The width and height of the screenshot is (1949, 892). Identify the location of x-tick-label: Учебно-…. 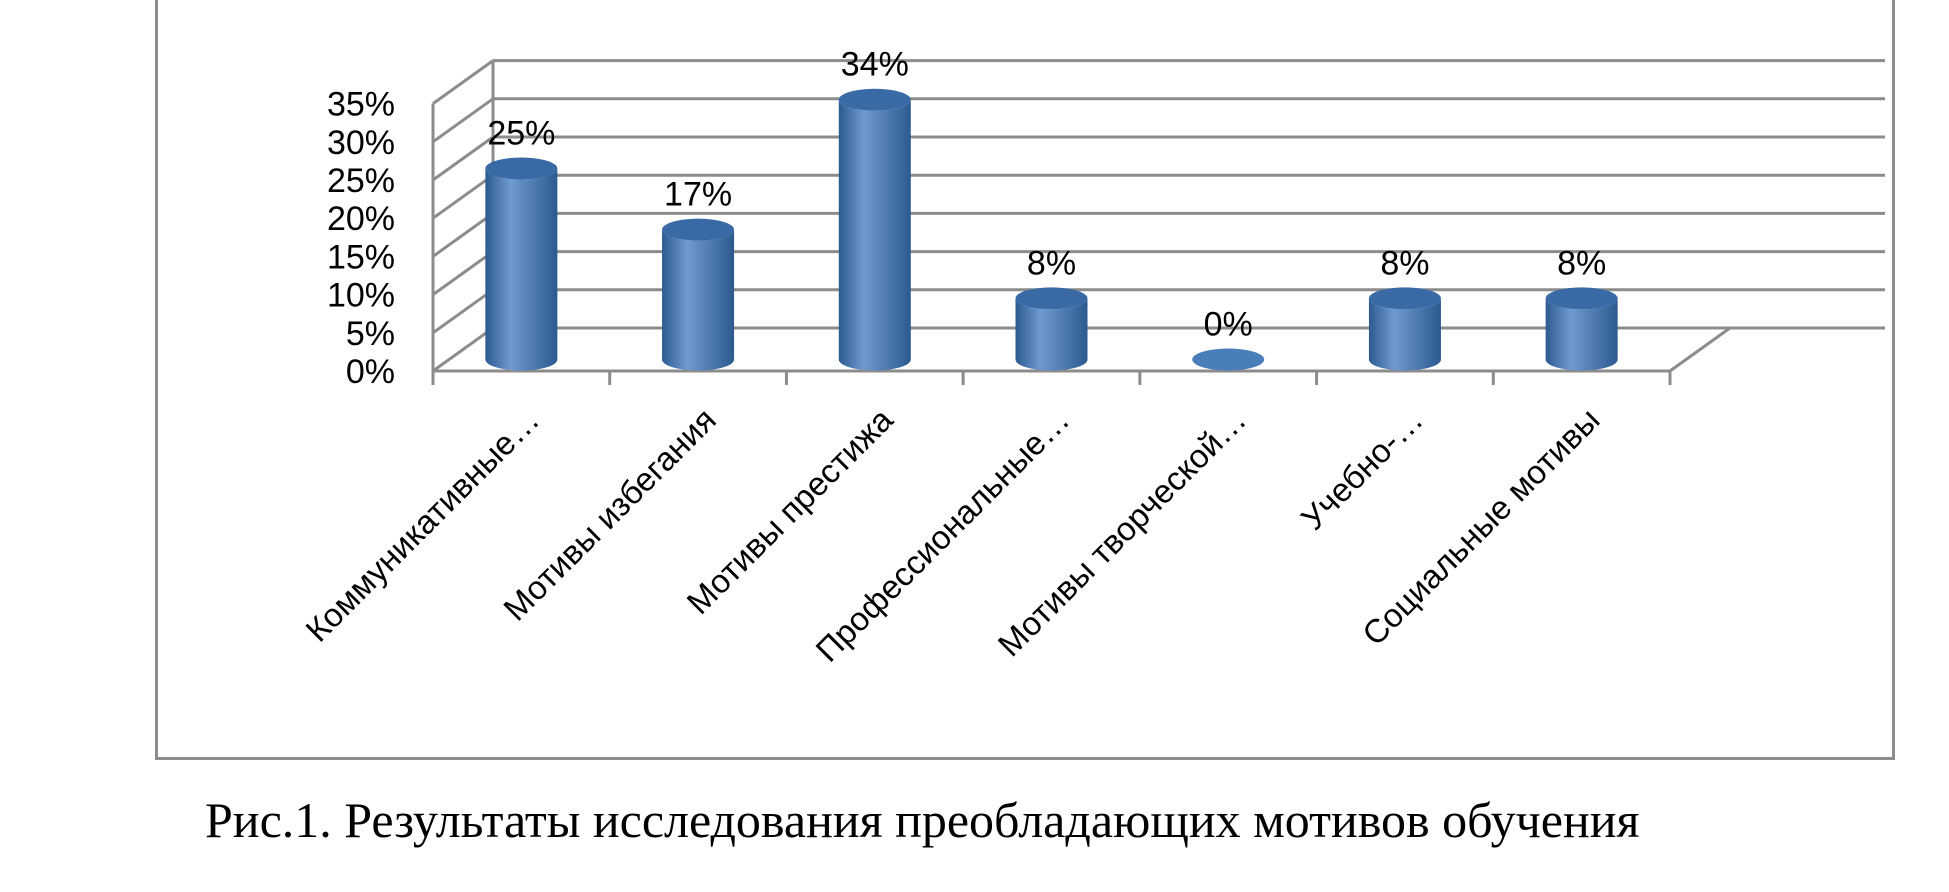
(1362, 469).